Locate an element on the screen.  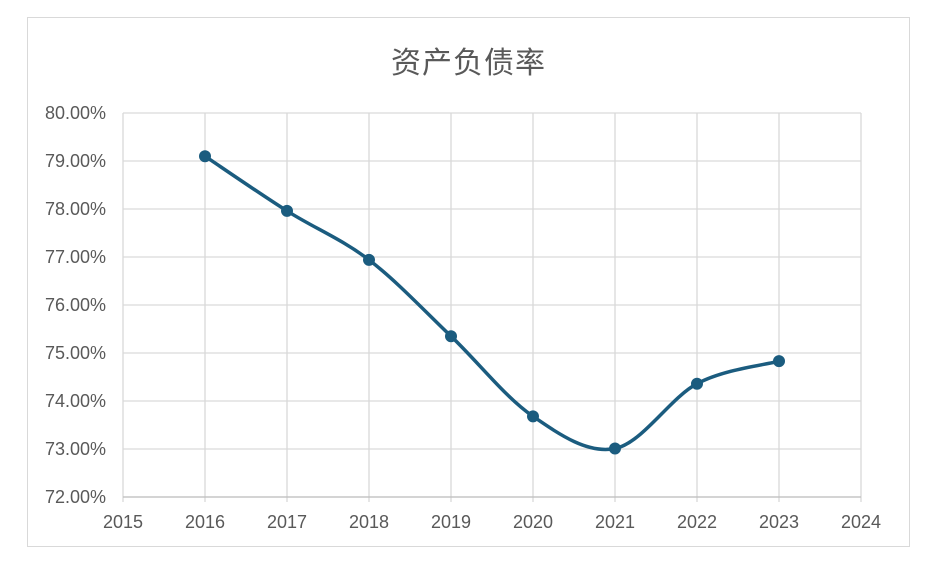
x-tick-label: 2023 is located at coordinates (779, 522).